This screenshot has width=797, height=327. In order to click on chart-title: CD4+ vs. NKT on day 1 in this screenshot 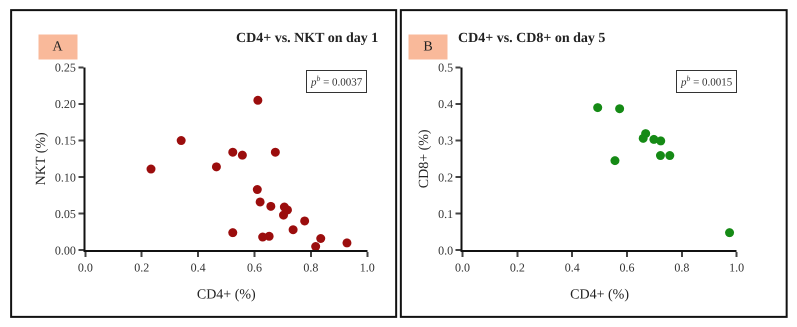, I will do `click(307, 38)`.